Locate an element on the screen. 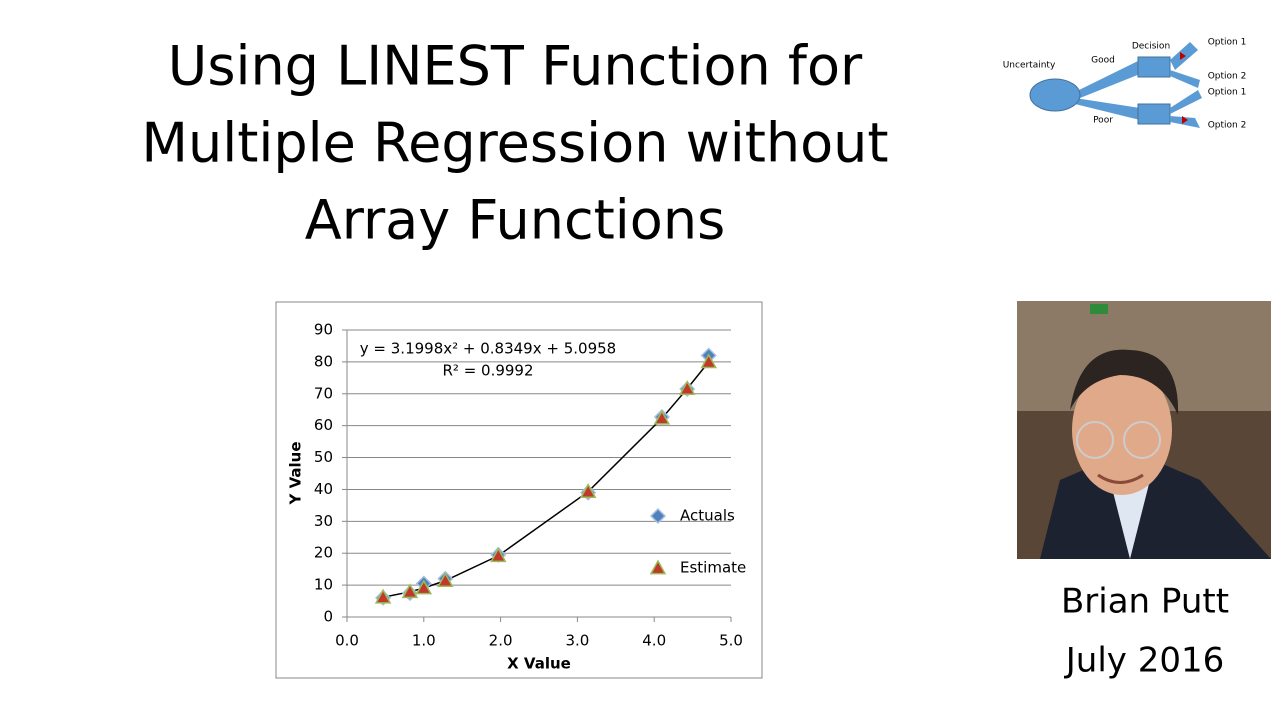  legend-label: Actuals is located at coordinates (707, 516).